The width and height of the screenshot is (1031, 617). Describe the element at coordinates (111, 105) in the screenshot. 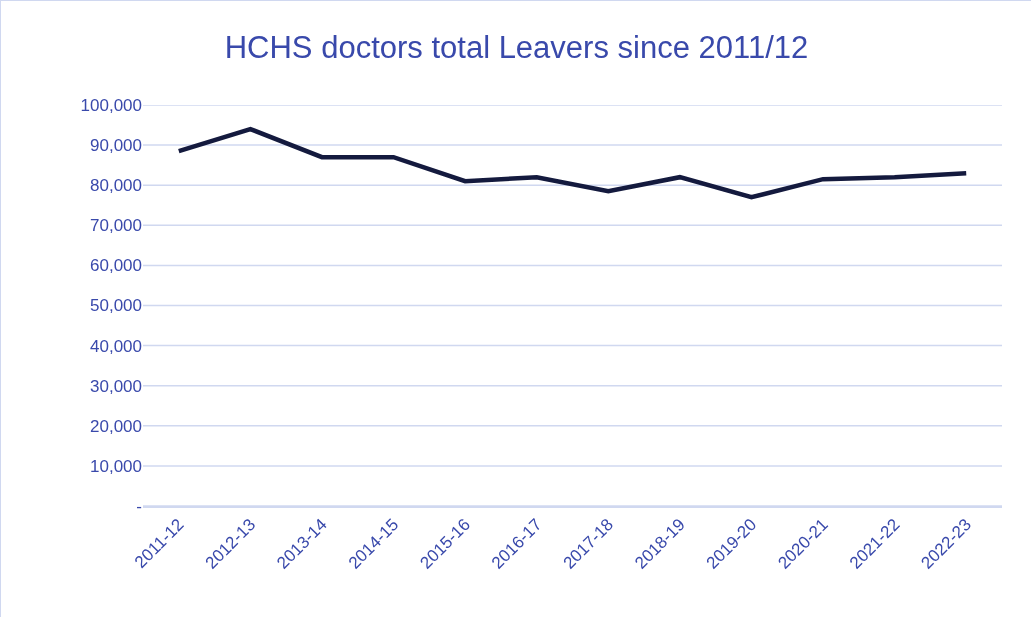

I see `y-tick-label: 100,000` at that location.